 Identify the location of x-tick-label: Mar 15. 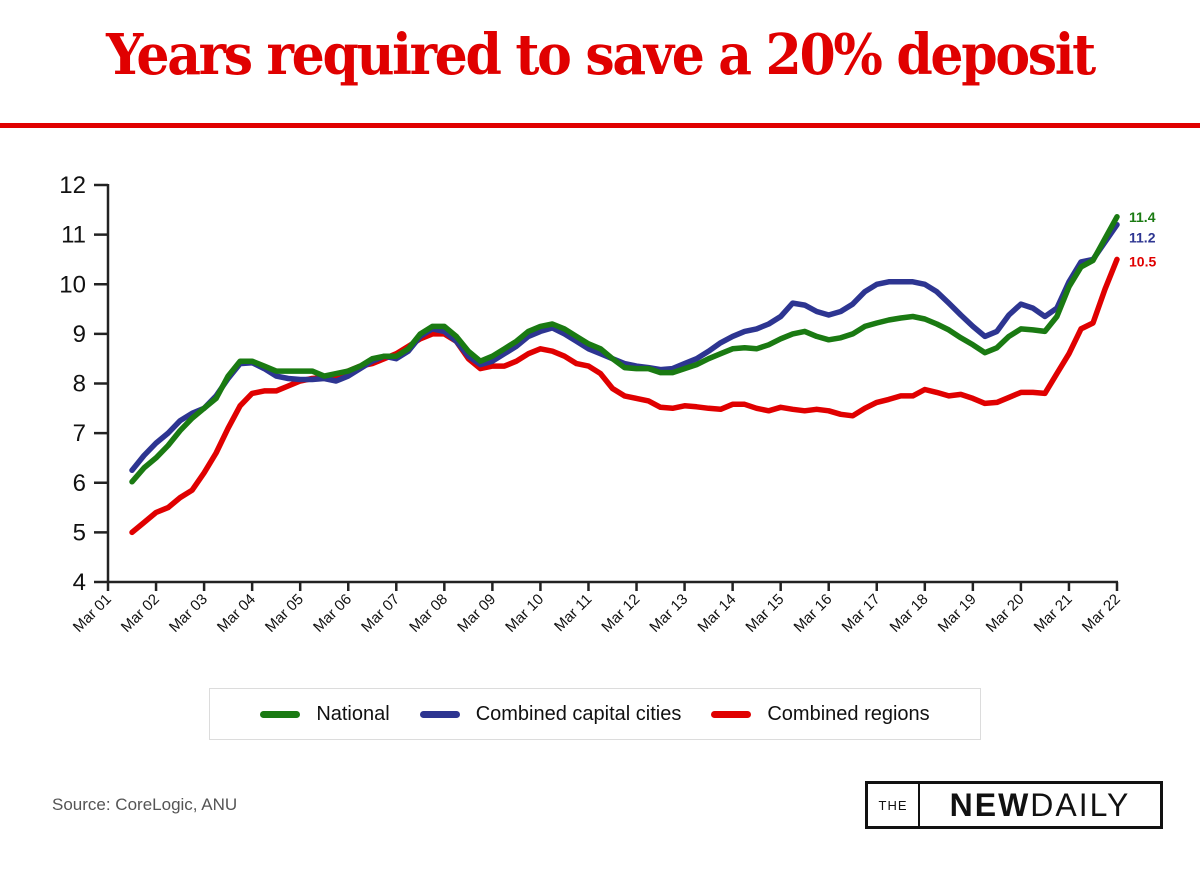
(764, 613).